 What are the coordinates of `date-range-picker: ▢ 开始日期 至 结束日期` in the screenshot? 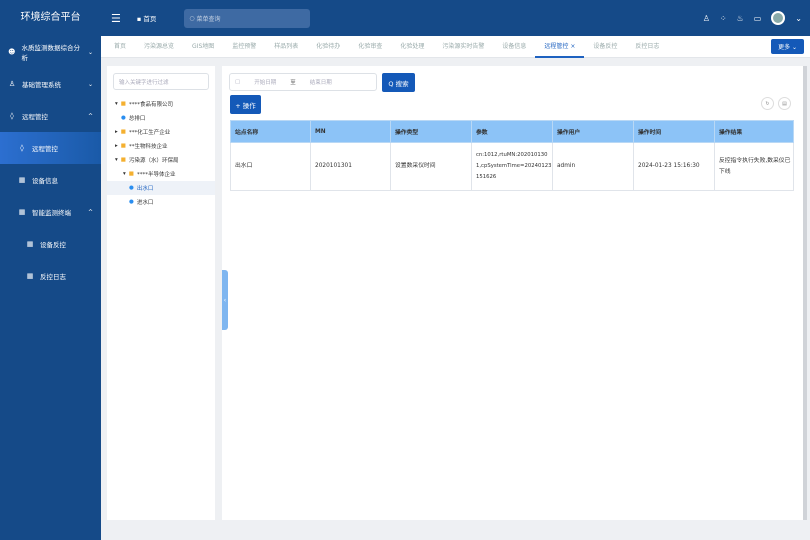 It's located at (303, 82).